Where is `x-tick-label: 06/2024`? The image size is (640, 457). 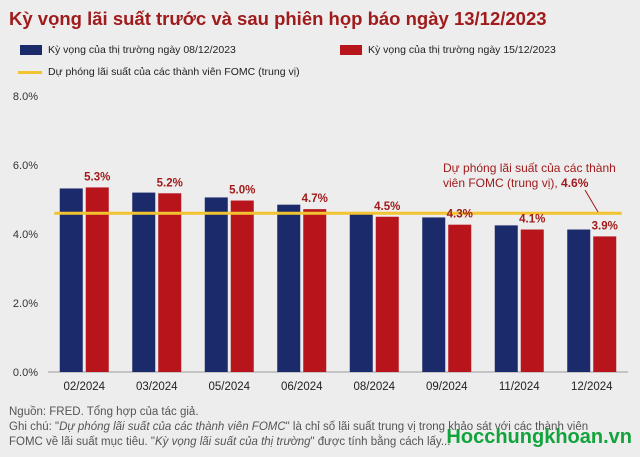 x-tick-label: 06/2024 is located at coordinates (302, 387).